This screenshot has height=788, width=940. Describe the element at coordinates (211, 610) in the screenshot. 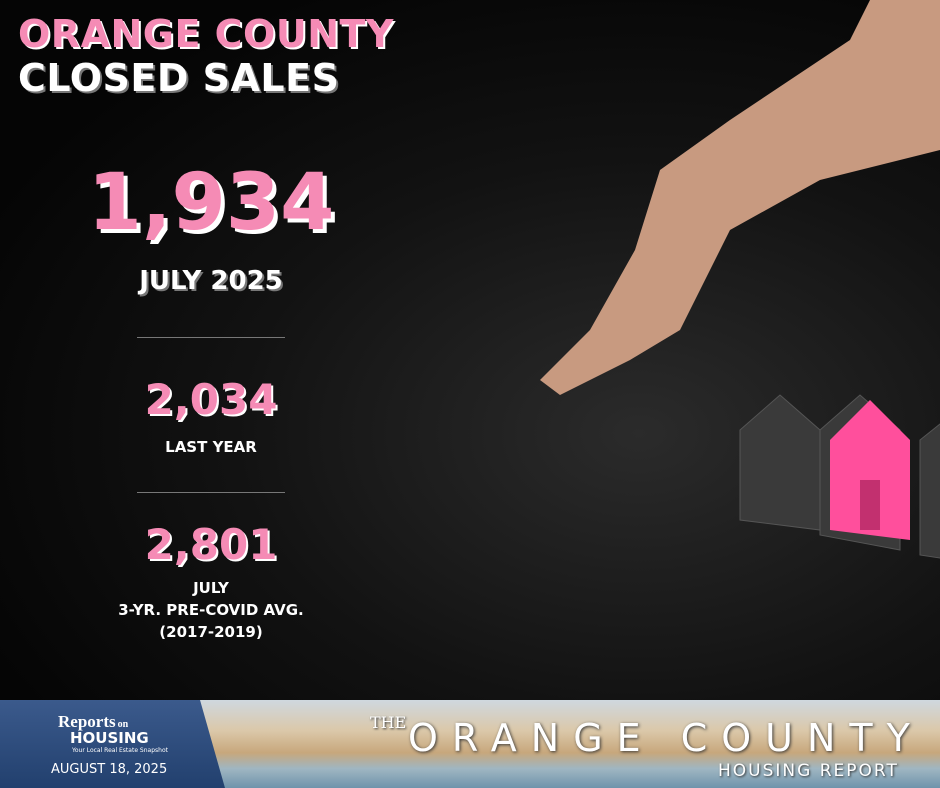

I see `pre-covid-label: 3-YR. PRE-COVID AVG.` at that location.